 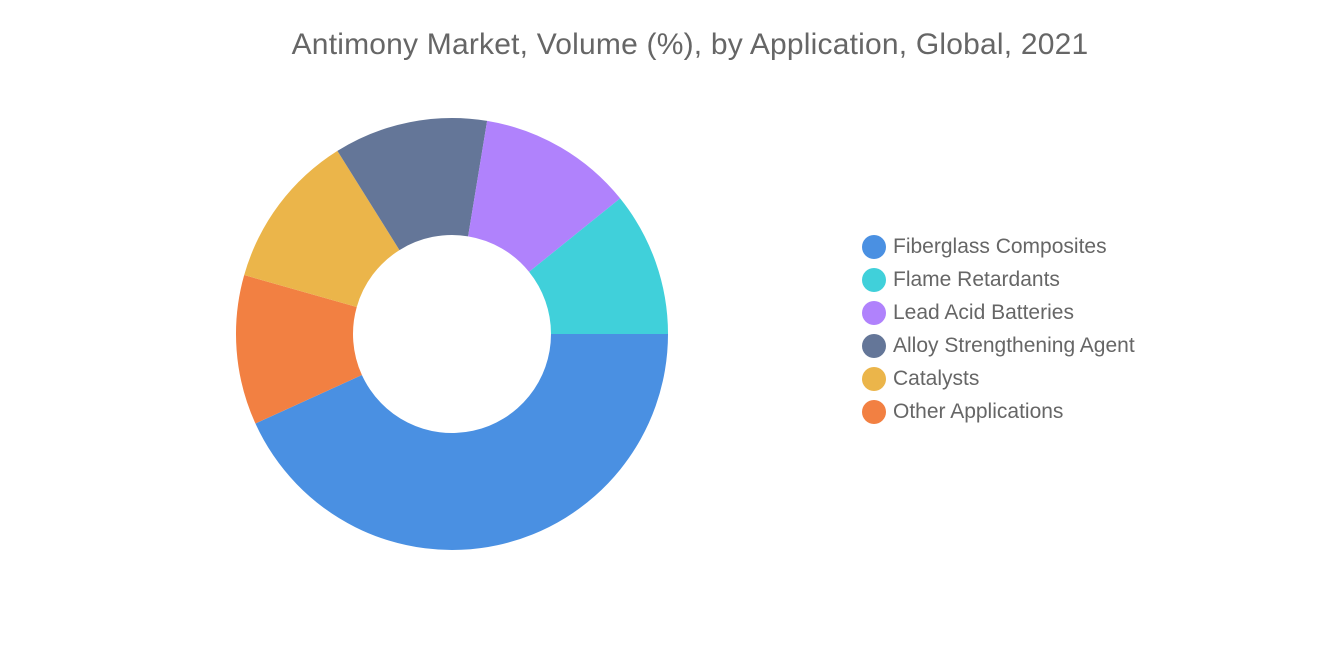 I want to click on legend-item-catalysts: Catalysts, so click(x=998, y=378).